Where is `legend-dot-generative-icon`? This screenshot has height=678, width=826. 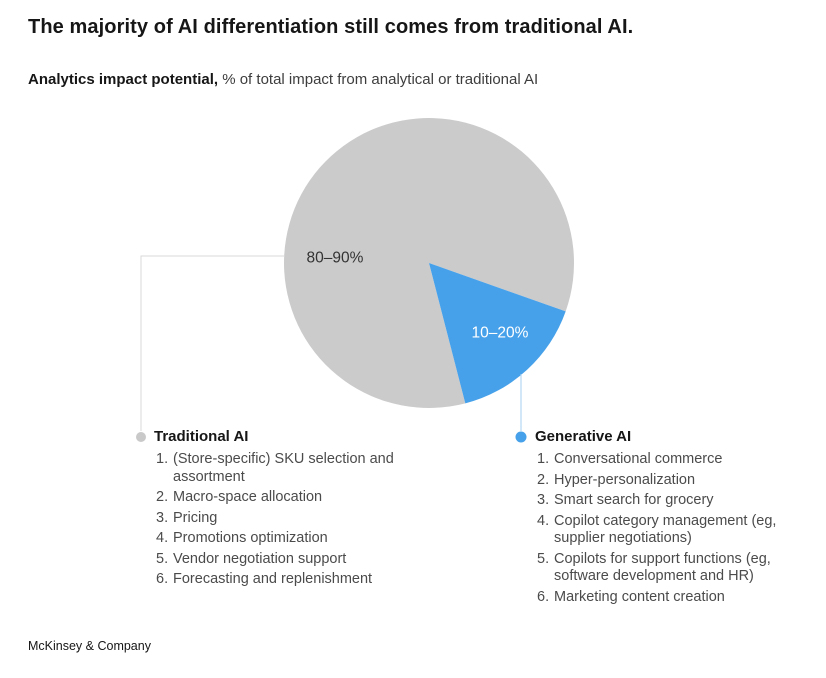 legend-dot-generative-icon is located at coordinates (521, 437).